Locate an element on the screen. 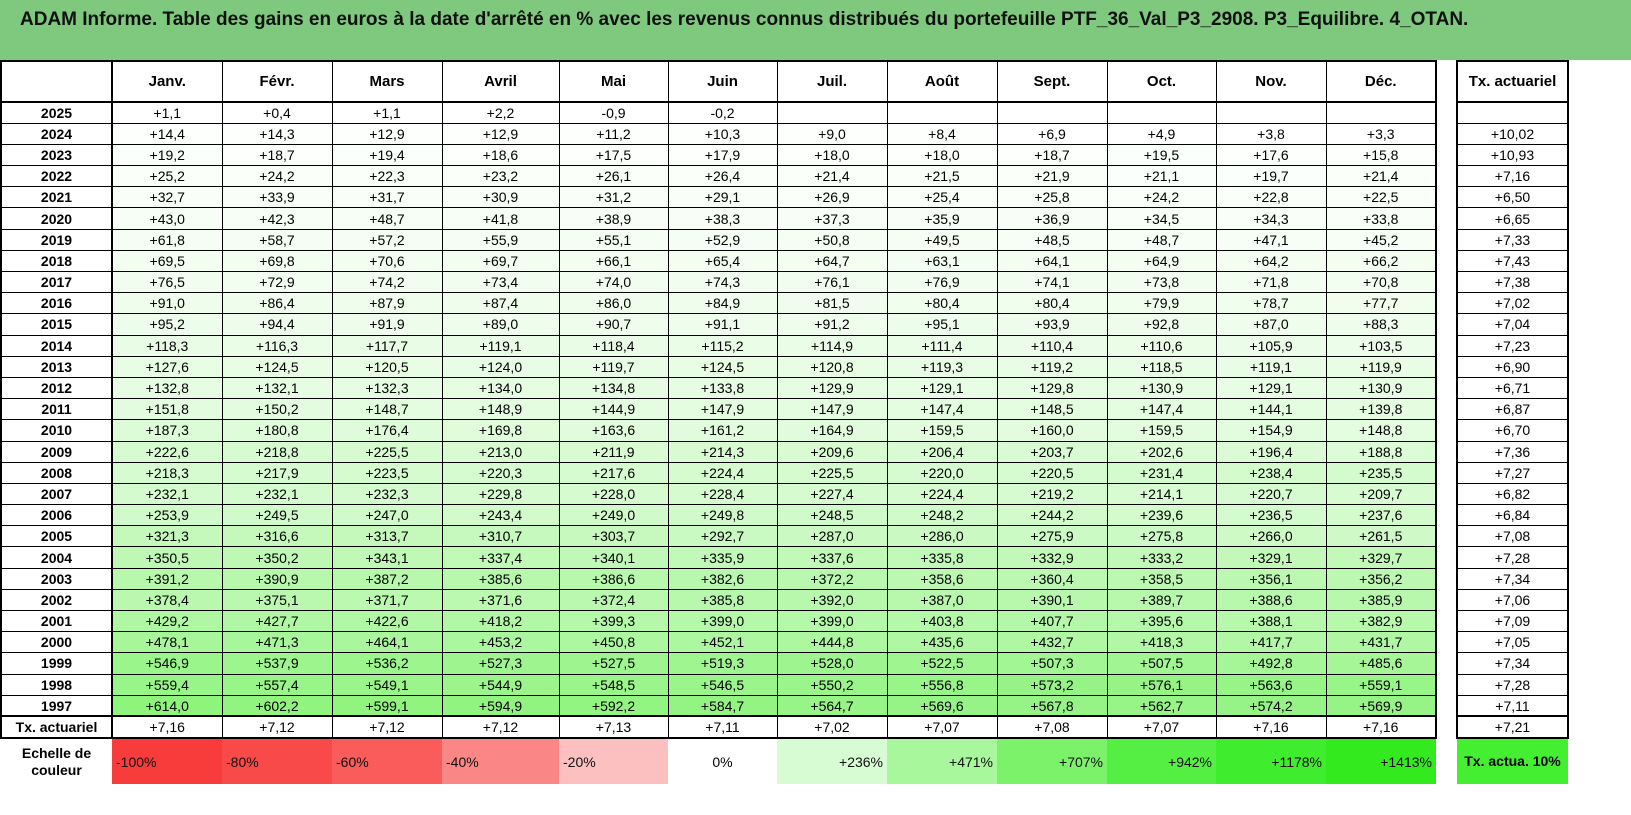 This screenshot has width=1631, height=815. color-scale-swatch: -100% is located at coordinates (167, 761).